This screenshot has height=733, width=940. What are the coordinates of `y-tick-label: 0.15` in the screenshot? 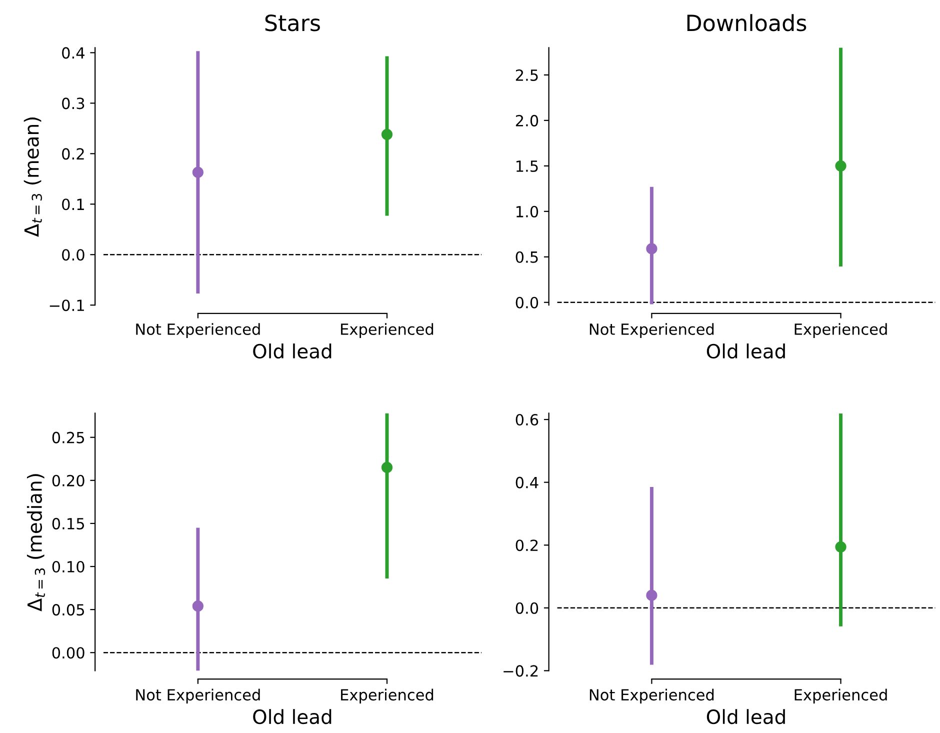 It's located at (68, 524).